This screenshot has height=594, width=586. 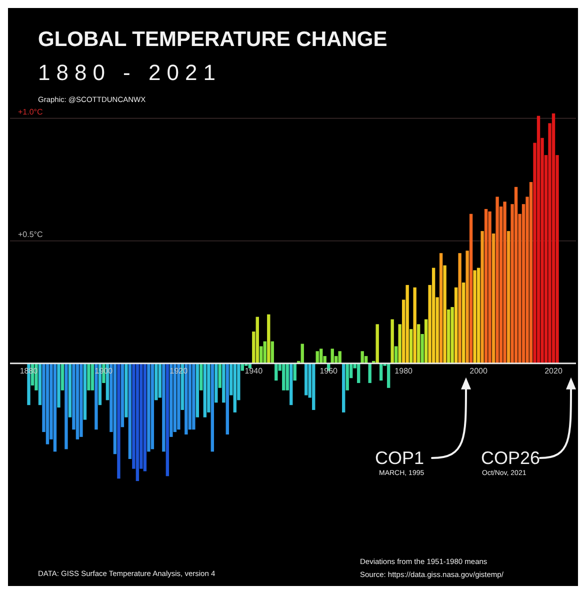 What do you see at coordinates (130, 72) in the screenshot?
I see `text: 1880 - 2021` at bounding box center [130, 72].